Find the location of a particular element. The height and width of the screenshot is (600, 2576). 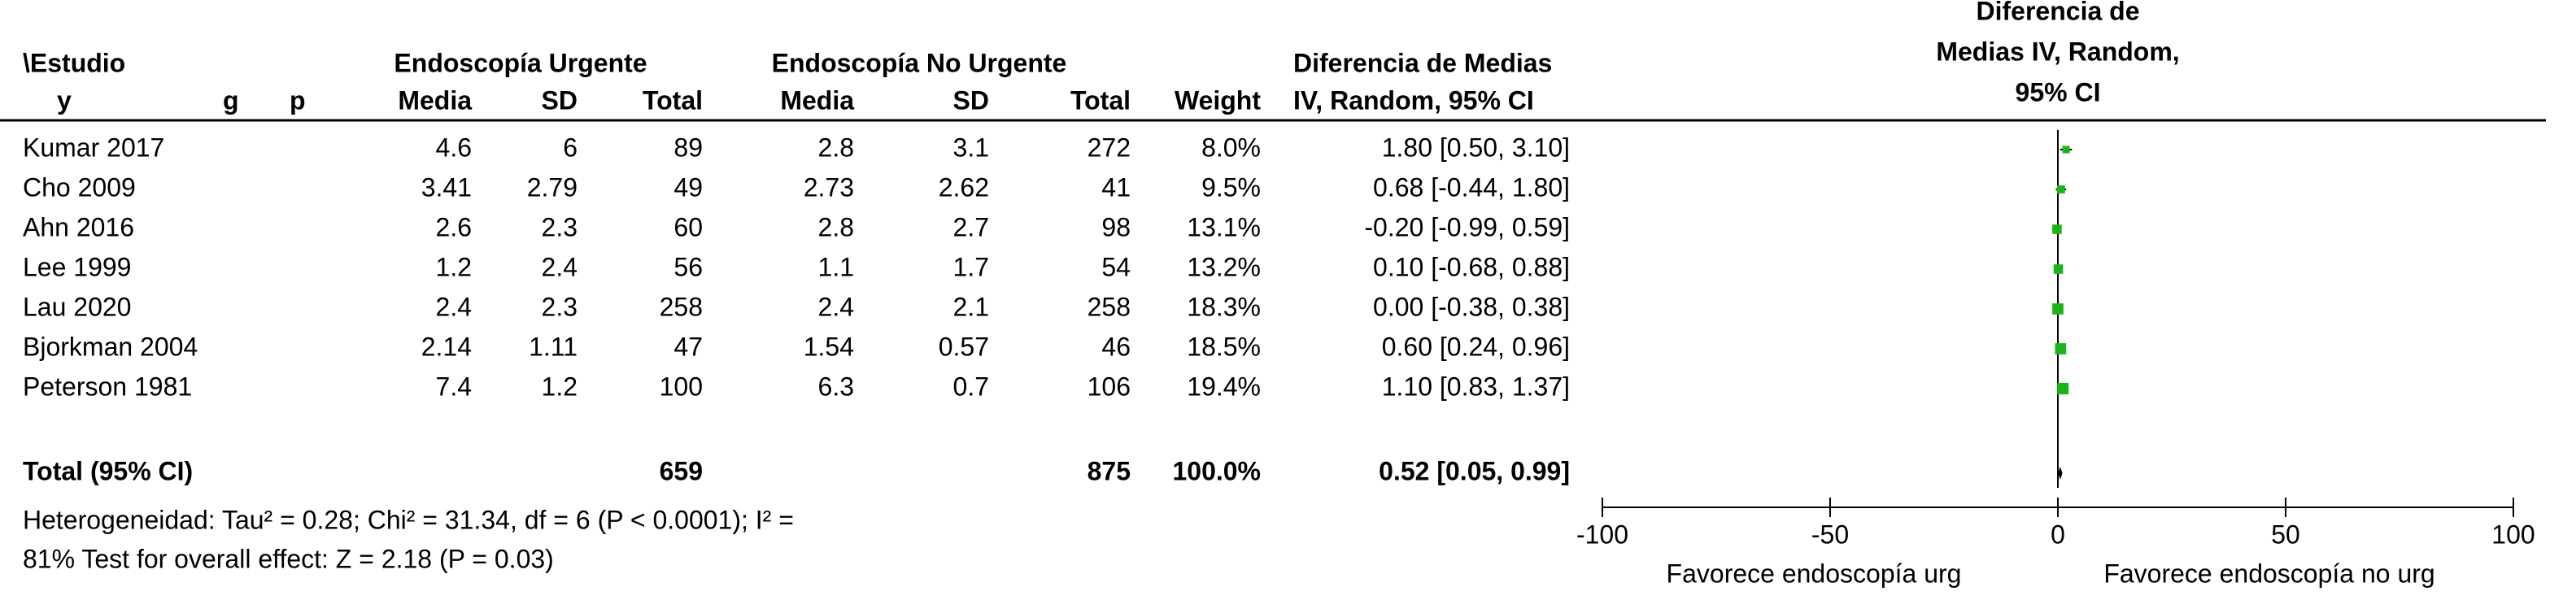

cell: 98 is located at coordinates (1116, 226).